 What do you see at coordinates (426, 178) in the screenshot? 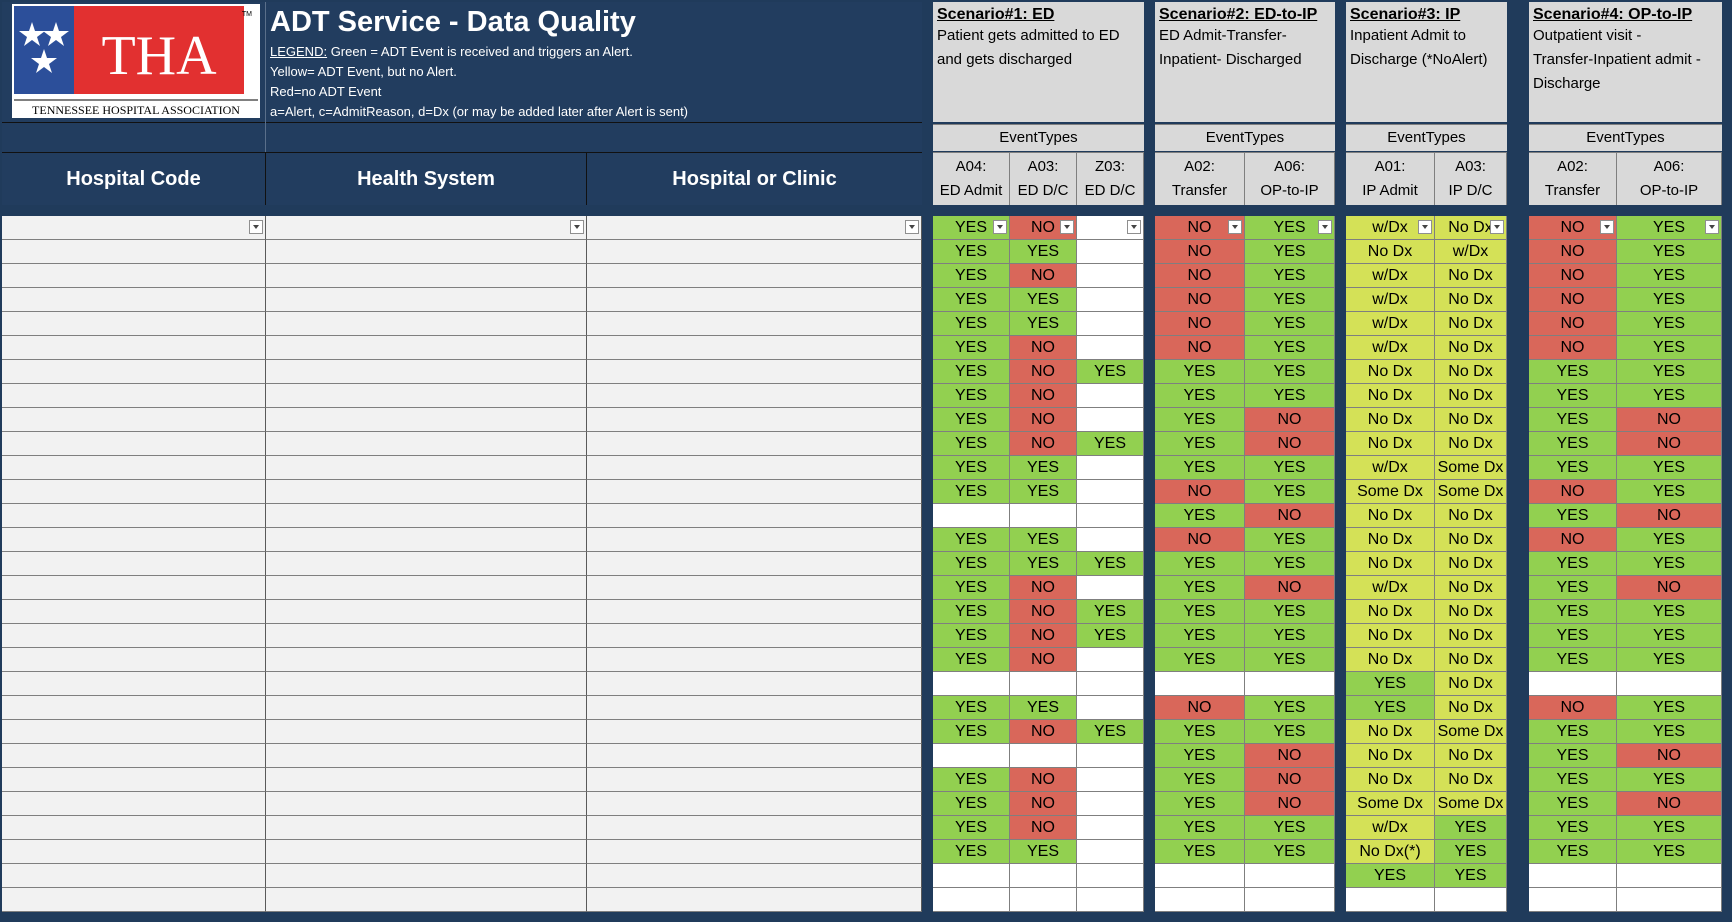
I see `column-header-health-system: Health System` at bounding box center [426, 178].